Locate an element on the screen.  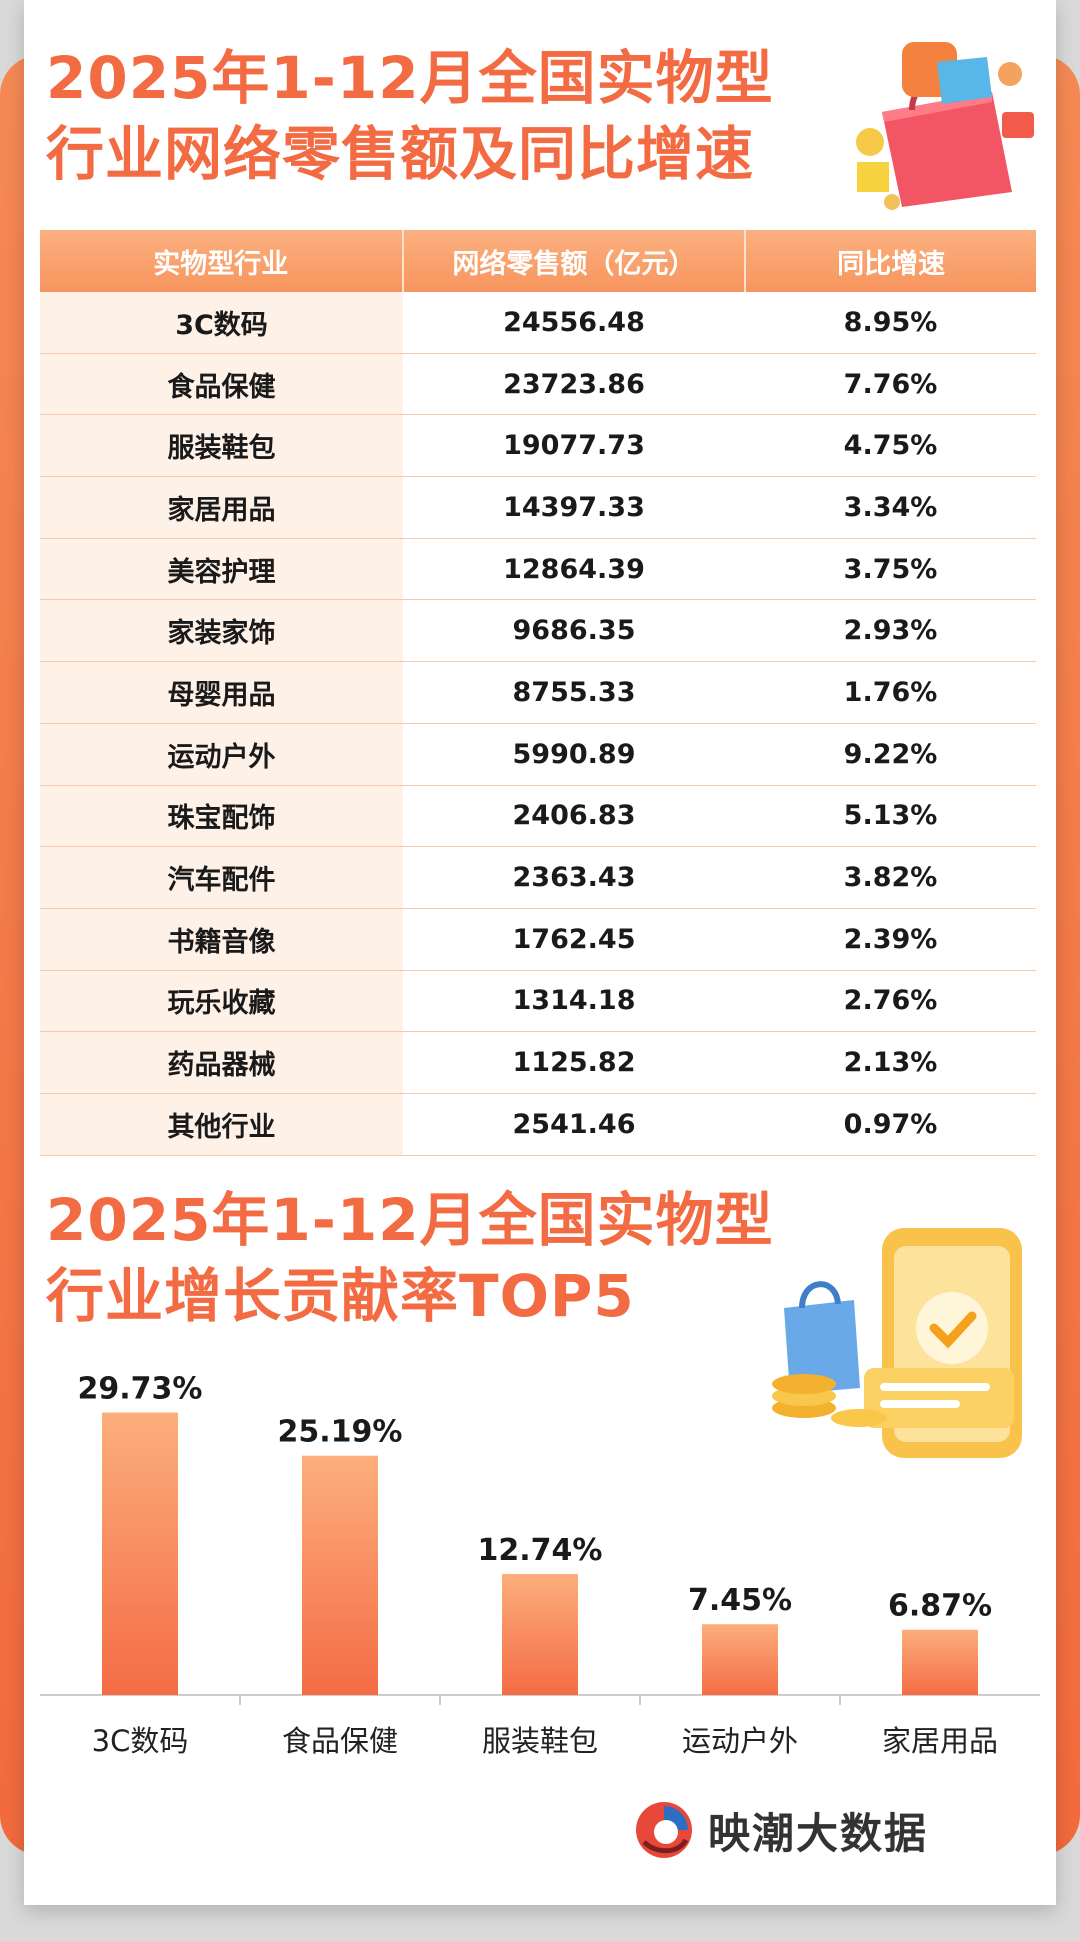
brand-footer: 映潮大数据 is located at coordinates (781, 1830).